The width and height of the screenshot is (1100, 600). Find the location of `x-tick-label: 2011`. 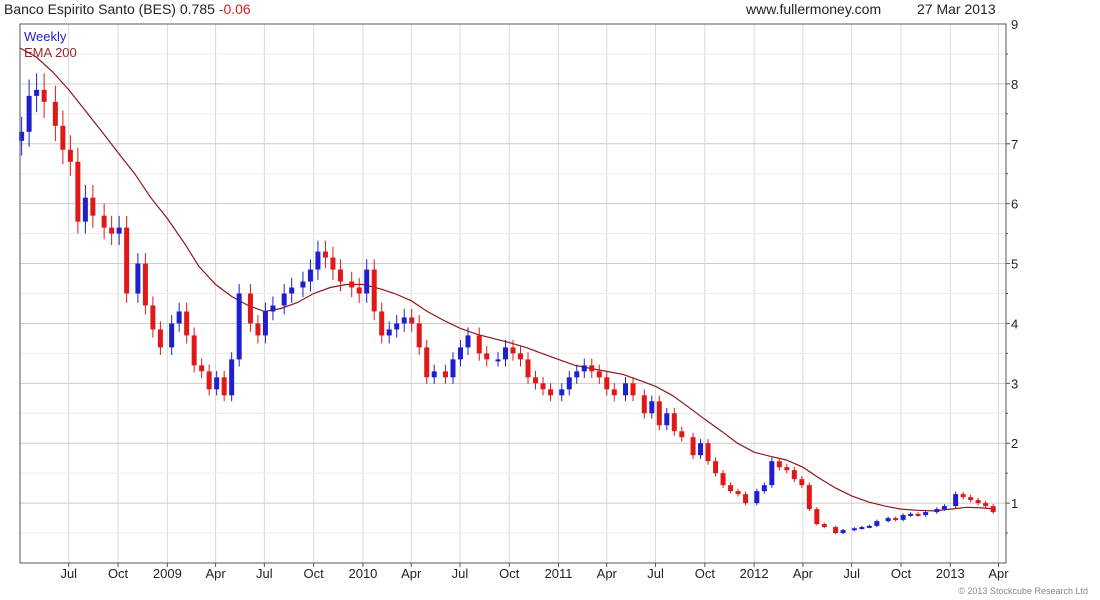

x-tick-label: 2011 is located at coordinates (559, 573).